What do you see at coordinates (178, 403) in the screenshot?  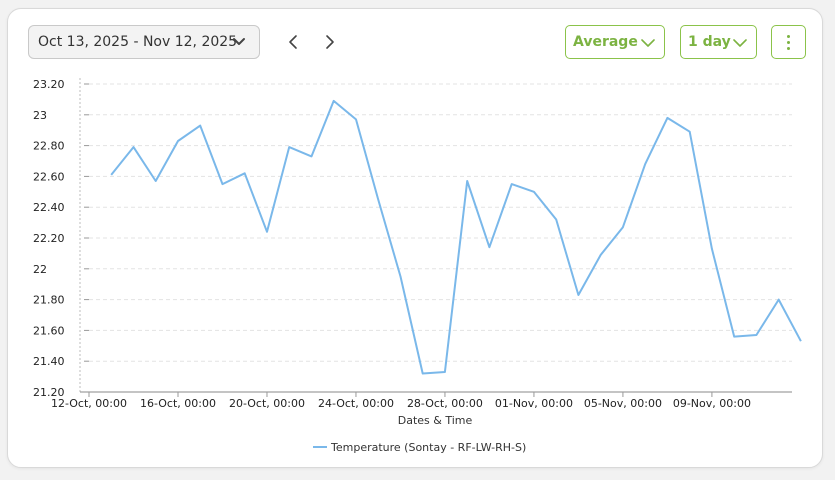 I see `x-tick-label: 16-Oct, 00:00` at bounding box center [178, 403].